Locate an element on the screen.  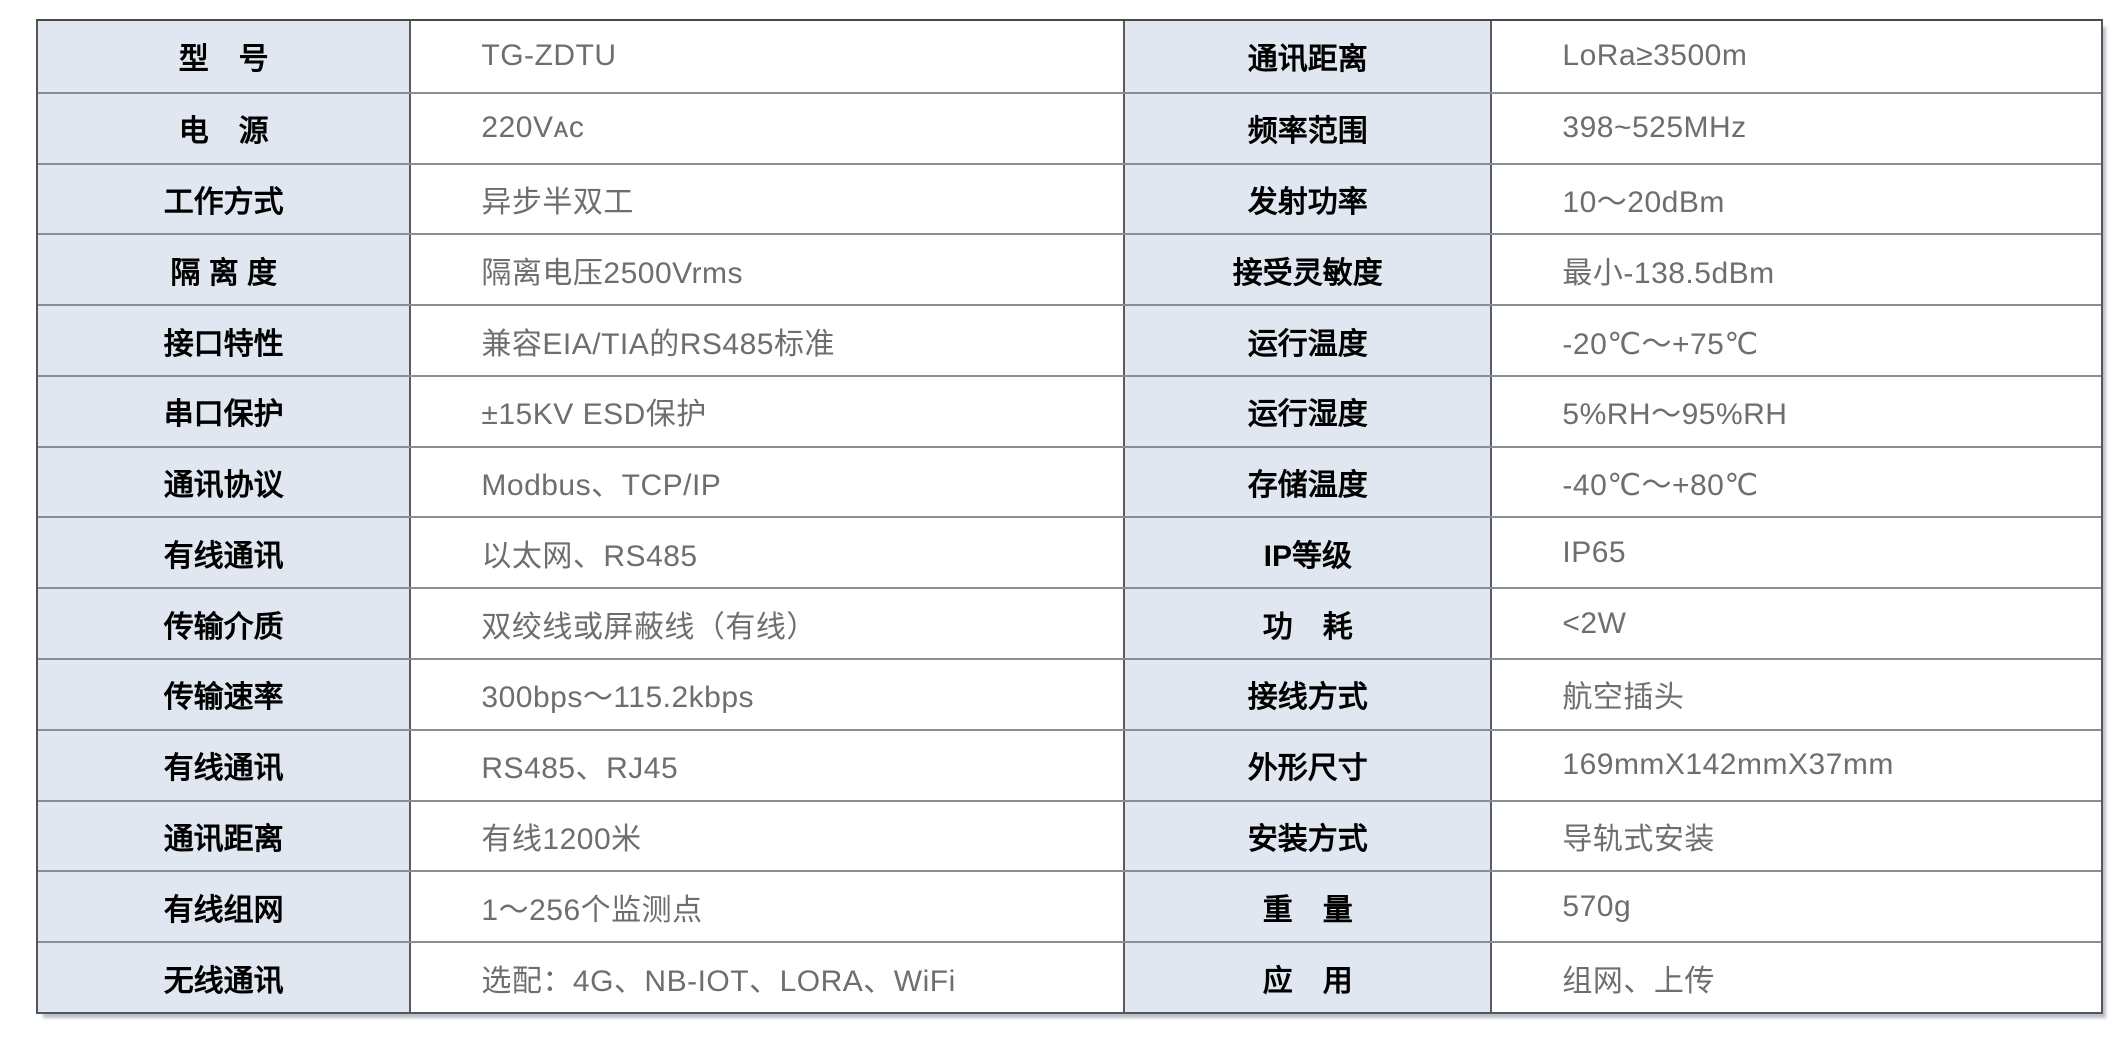
table-row: 串口保护 ±15KV ESD保护 运行湿度 5%RH～95%RH is located at coordinates (1069, 410).